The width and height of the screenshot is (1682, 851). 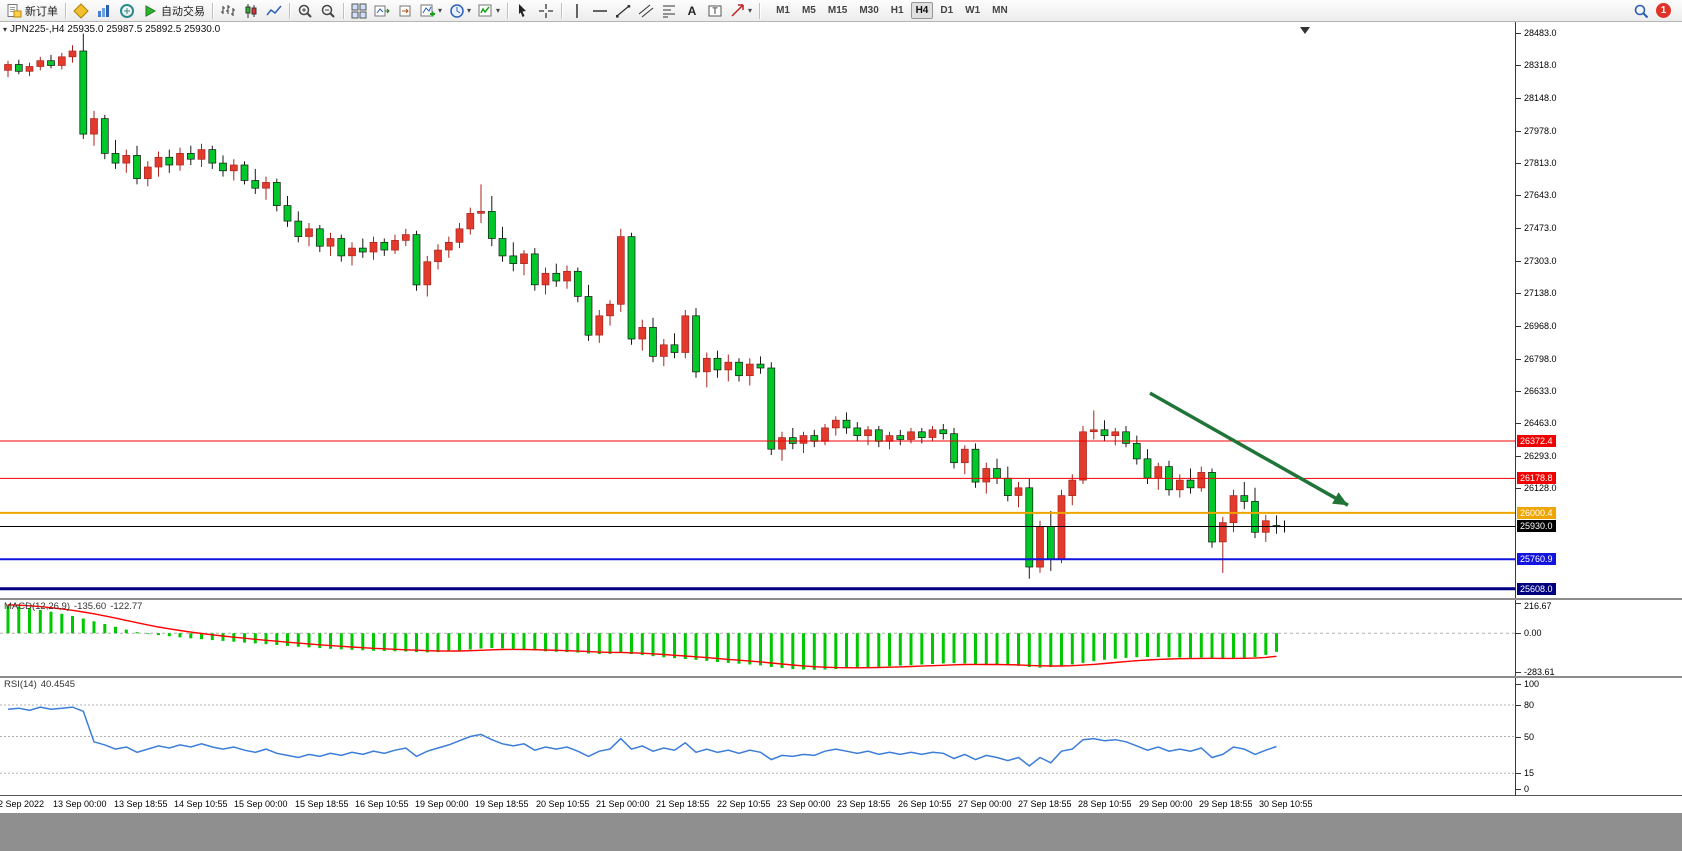 What do you see at coordinates (405, 11) in the screenshot?
I see `chart-shift-button` at bounding box center [405, 11].